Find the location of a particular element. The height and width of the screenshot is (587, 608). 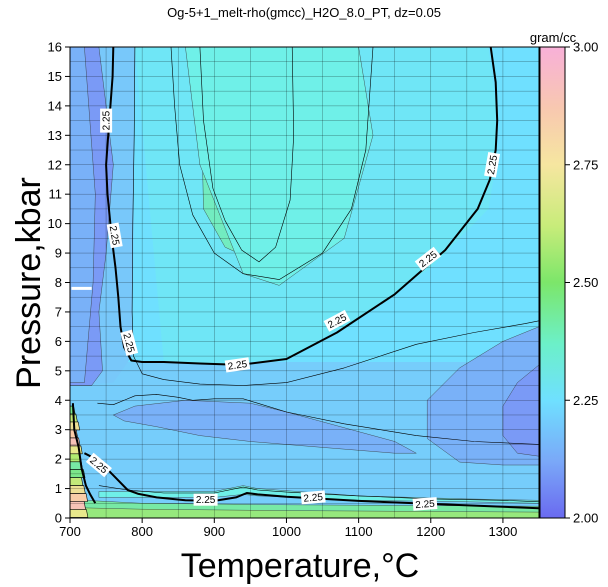

contour-line-2.30-6 is located at coordinates (318, 494).